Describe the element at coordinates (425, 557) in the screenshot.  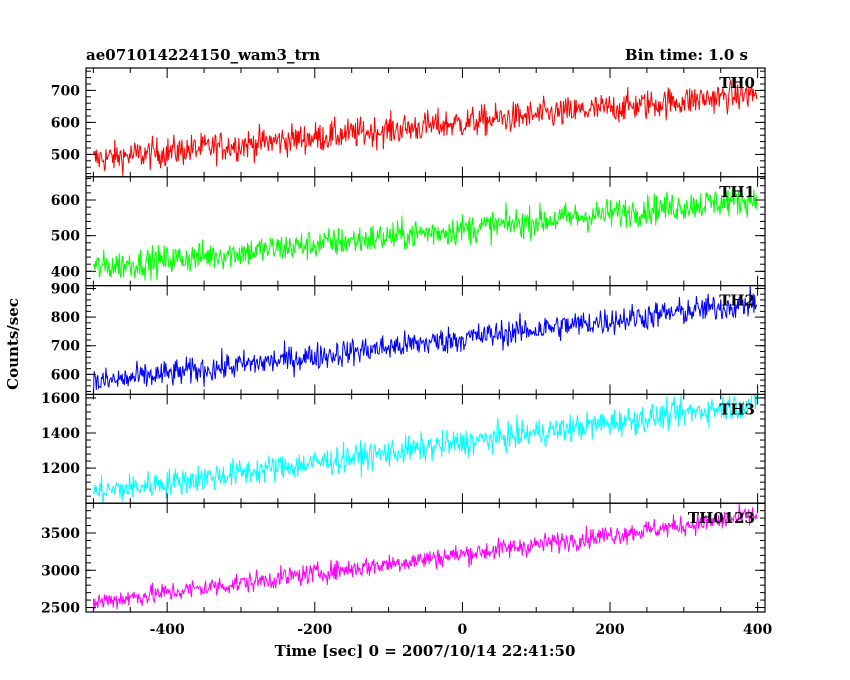
I see `series-th0123` at that location.